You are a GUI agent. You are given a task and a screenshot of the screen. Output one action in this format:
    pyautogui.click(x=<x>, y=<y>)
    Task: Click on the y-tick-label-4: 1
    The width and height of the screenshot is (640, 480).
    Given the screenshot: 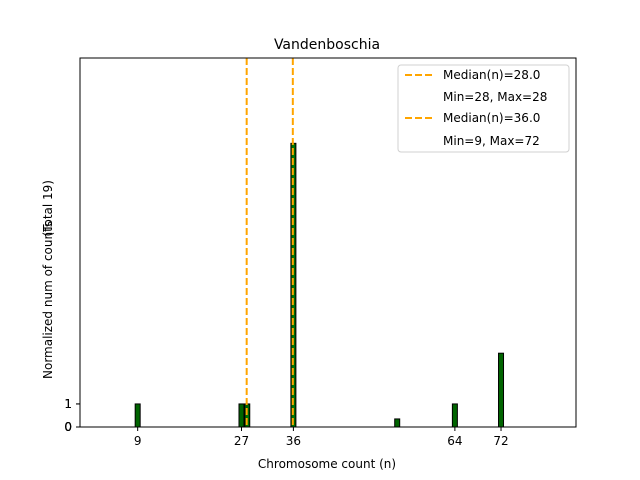 What is the action you would take?
    pyautogui.click(x=68, y=404)
    